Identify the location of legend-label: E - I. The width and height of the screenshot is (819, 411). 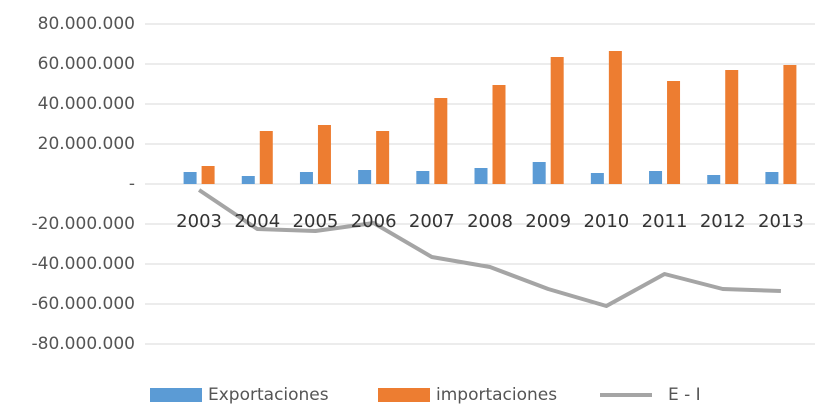
(684, 395).